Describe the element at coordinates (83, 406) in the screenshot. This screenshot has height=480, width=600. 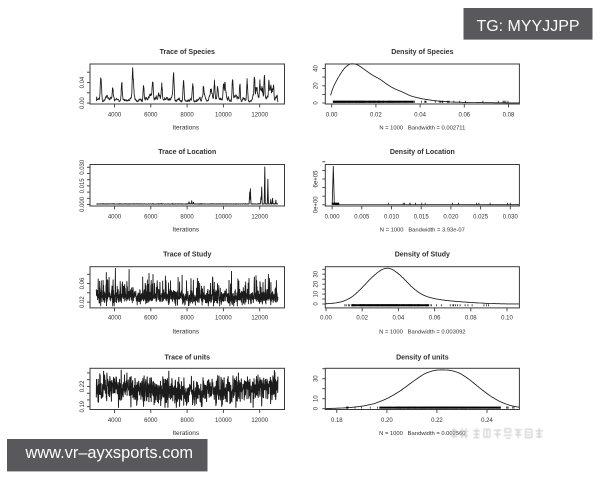
I see `svg-text: 0.19` at that location.